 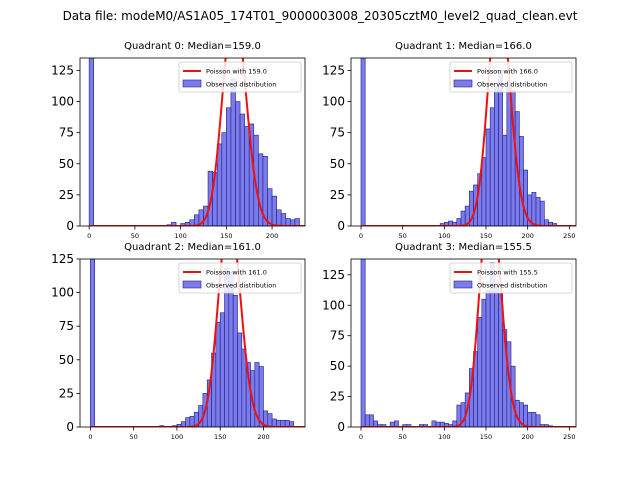 I want to click on legend-entry-poisson: Poisson with 161.0, so click(x=236, y=273).